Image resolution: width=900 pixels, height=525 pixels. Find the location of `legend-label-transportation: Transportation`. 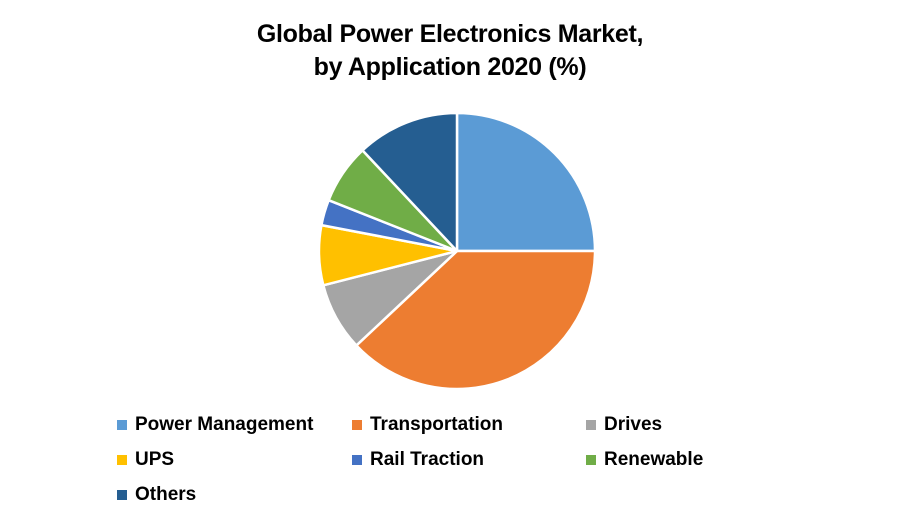

legend-label-transportation: Transportation is located at coordinates (437, 424).